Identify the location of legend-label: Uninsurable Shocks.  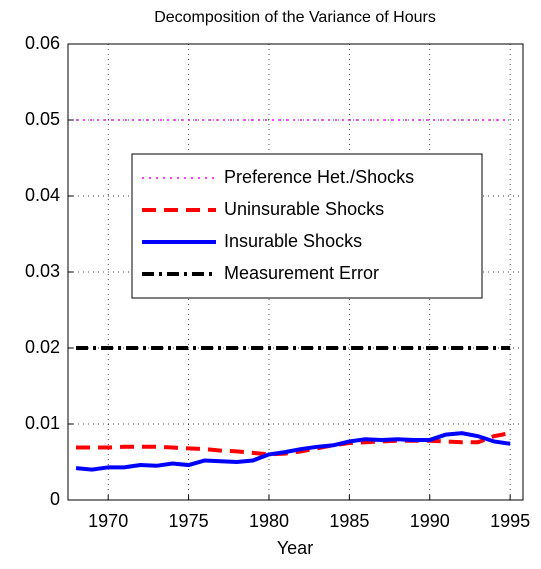
(304, 209).